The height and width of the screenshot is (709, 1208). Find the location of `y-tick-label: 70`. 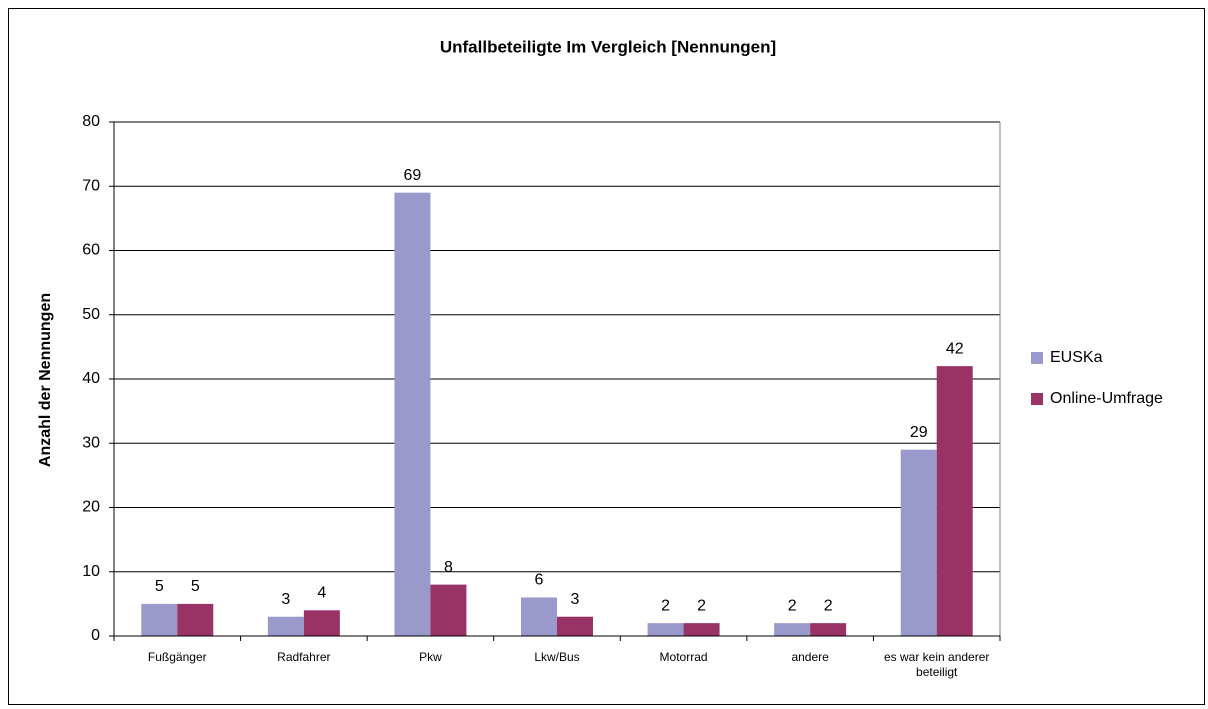

y-tick-label: 70 is located at coordinates (91, 185).